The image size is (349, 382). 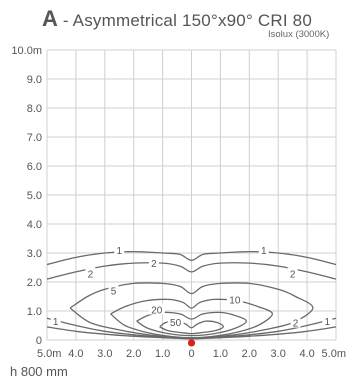 I want to click on contour-10-label: 10, so click(x=235, y=300).